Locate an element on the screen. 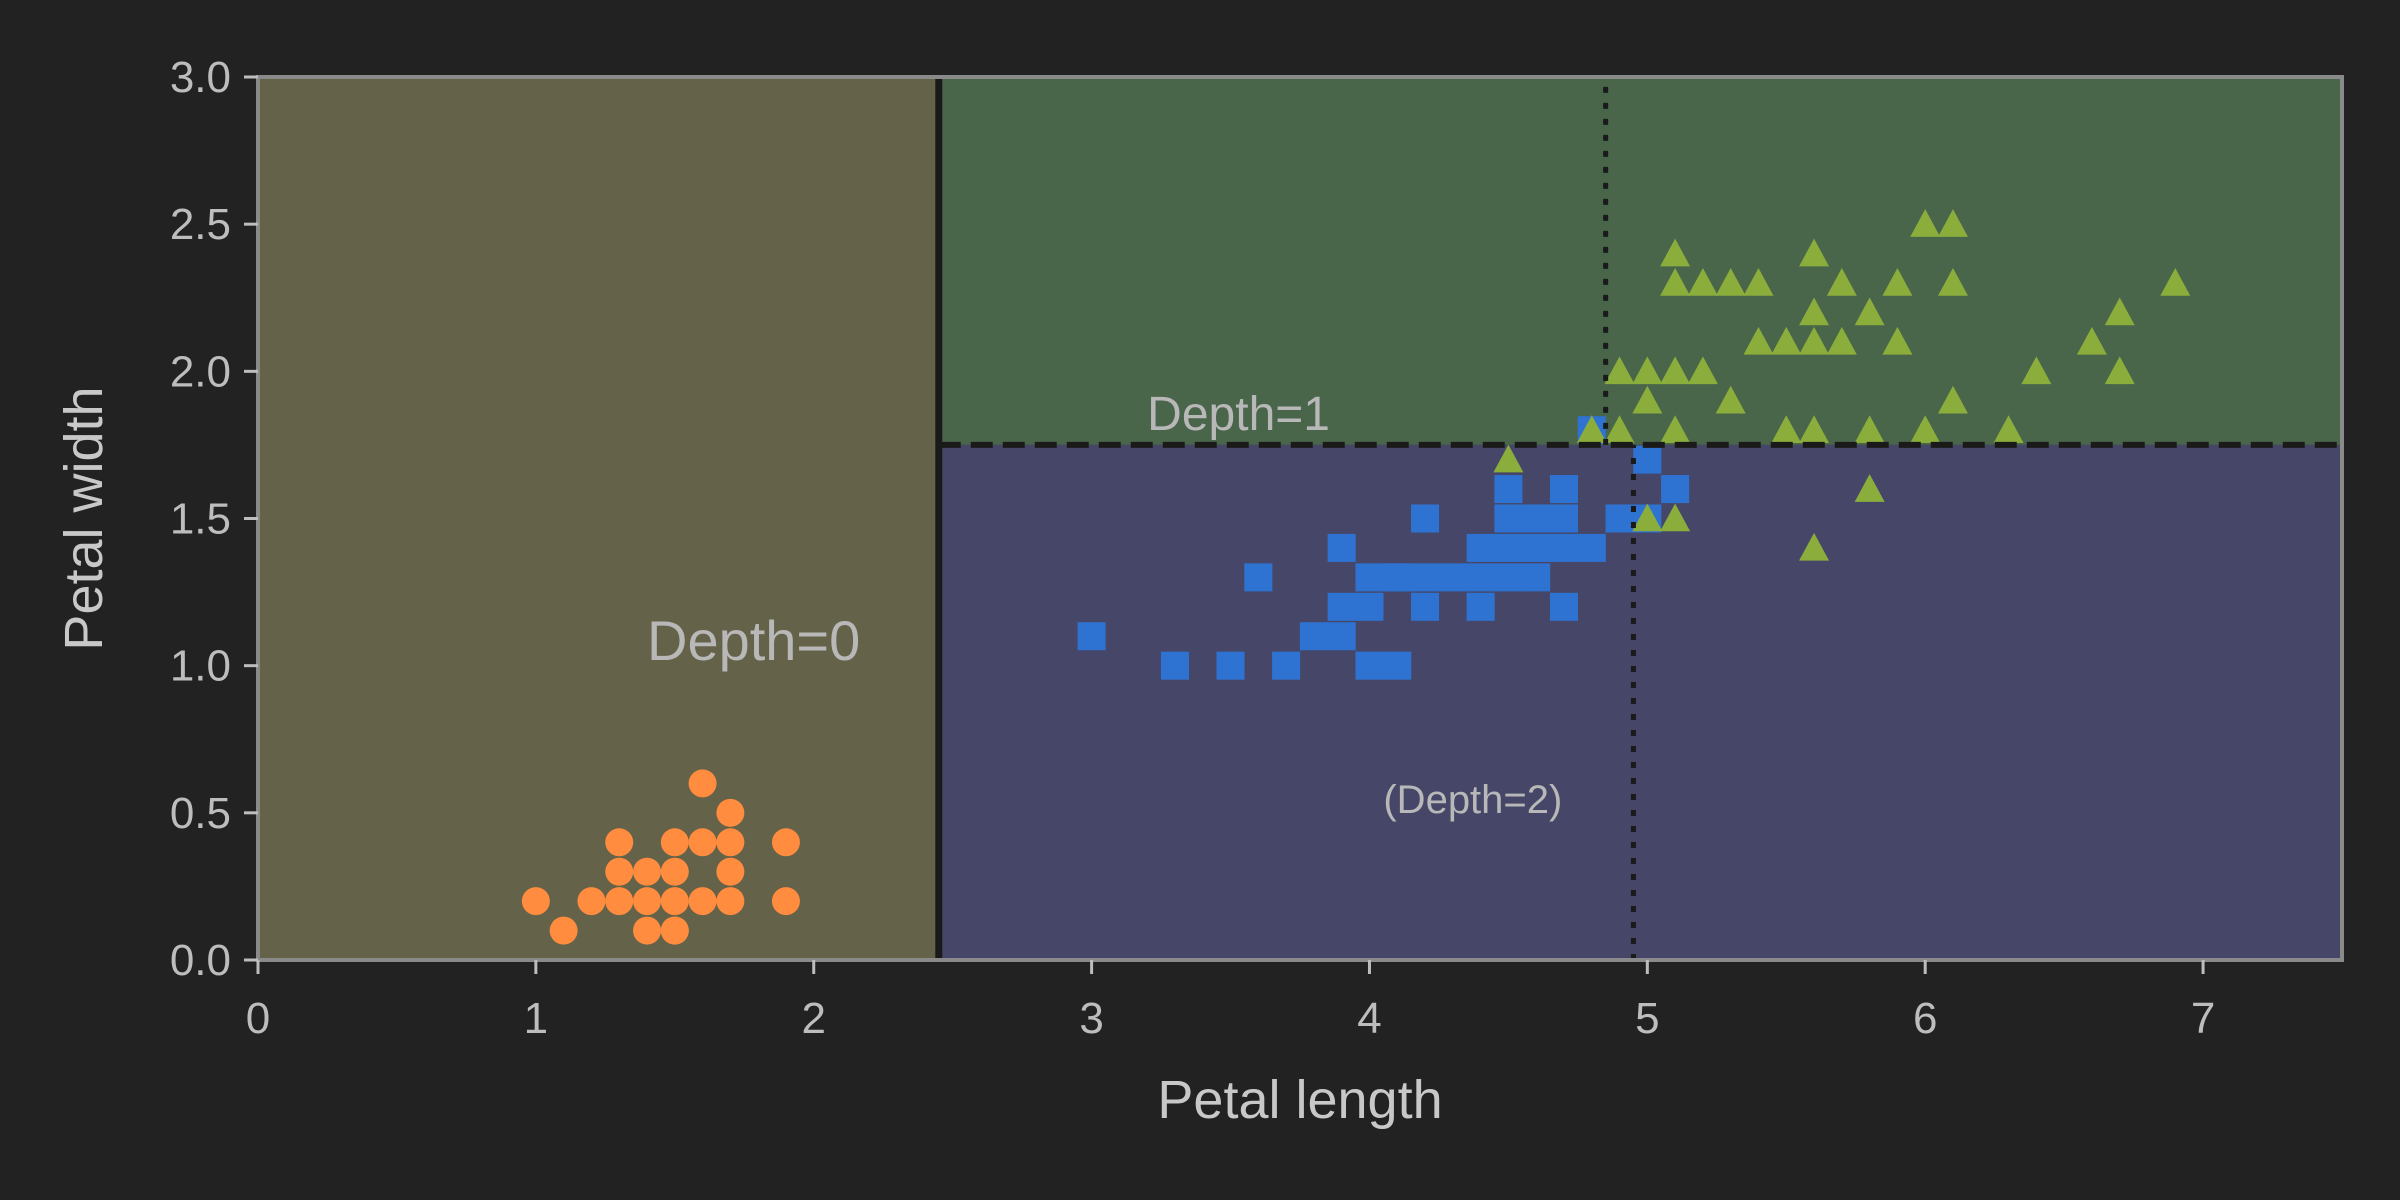 The width and height of the screenshot is (2400, 1200). x-tick-label: 5 is located at coordinates (1647, 1018).